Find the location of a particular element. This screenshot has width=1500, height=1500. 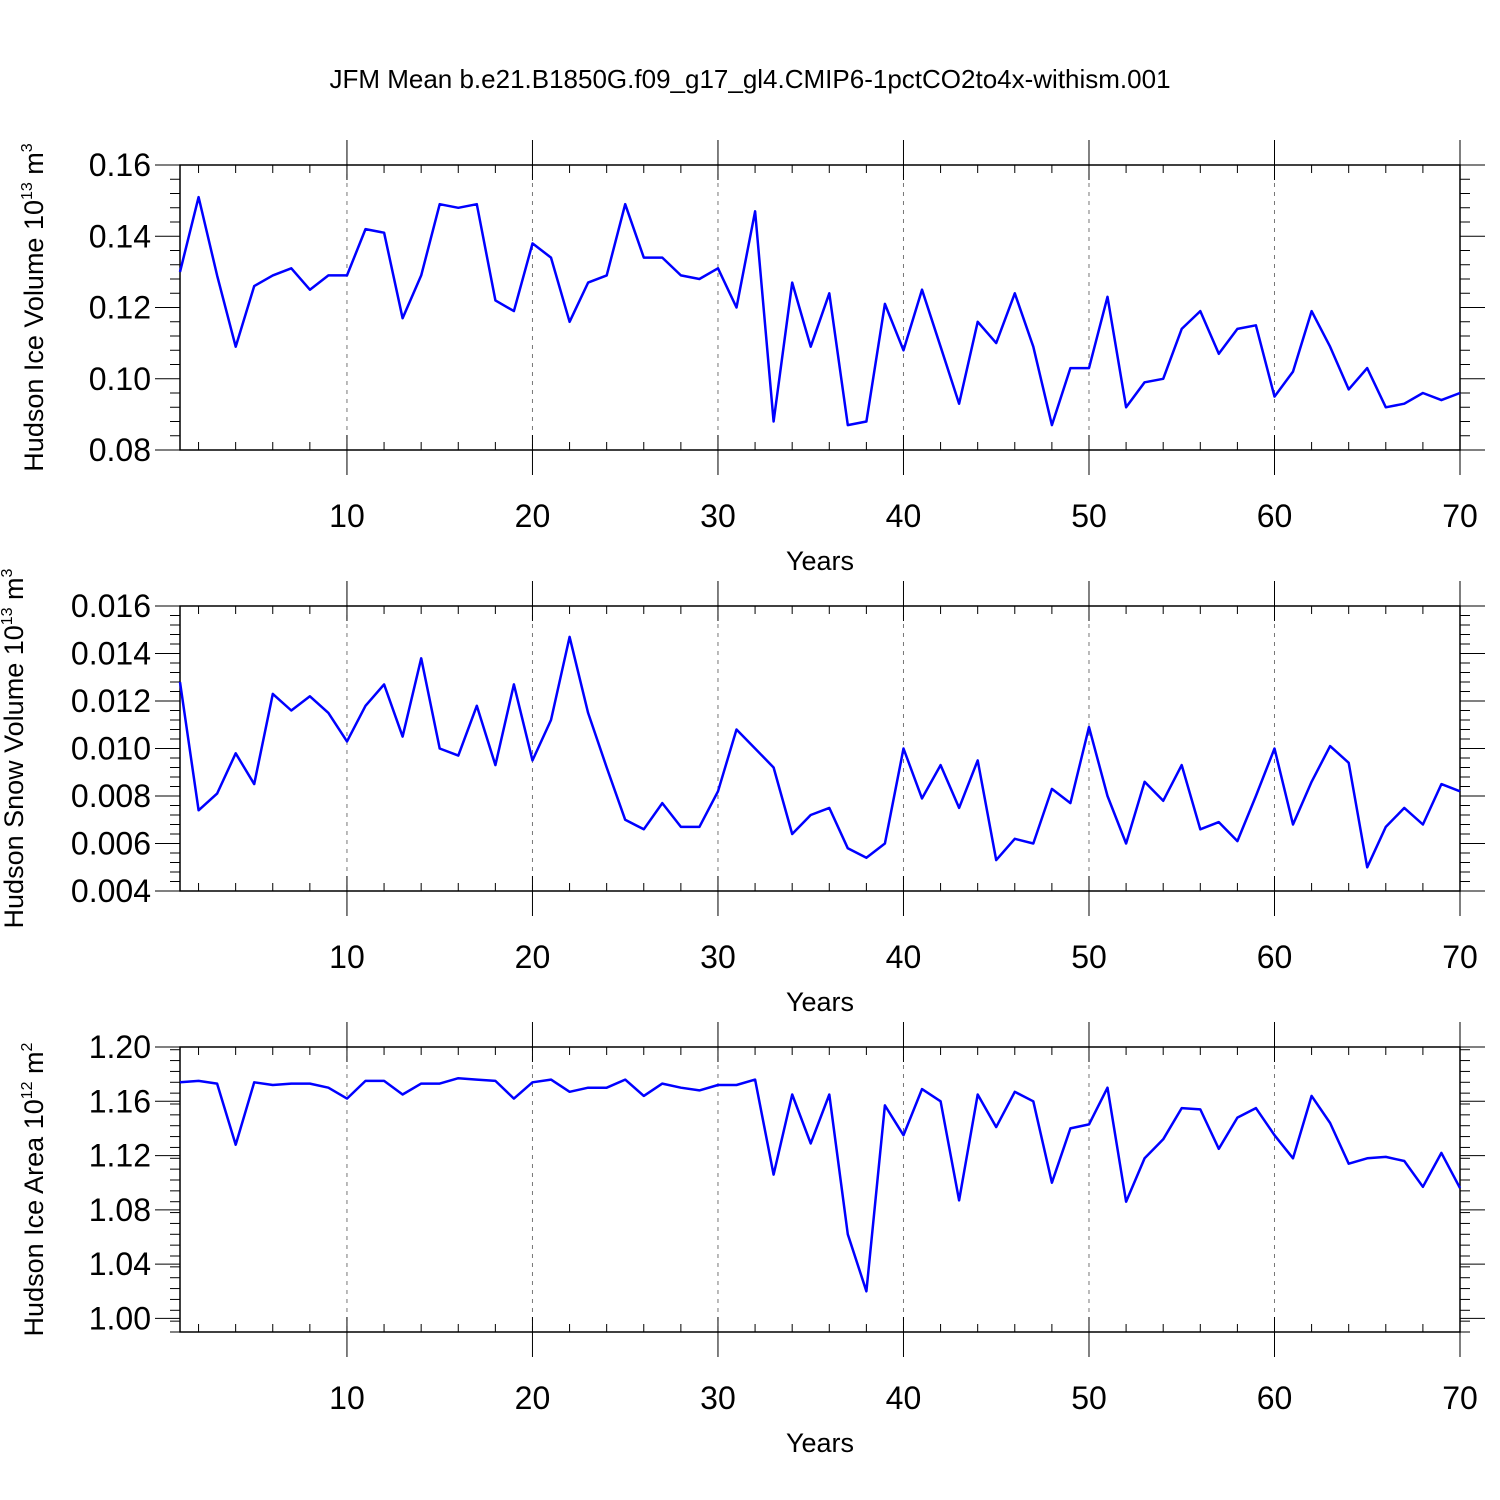

y-axis-title: Hudson Ice Area 1012 m2 is located at coordinates (34, 1189).